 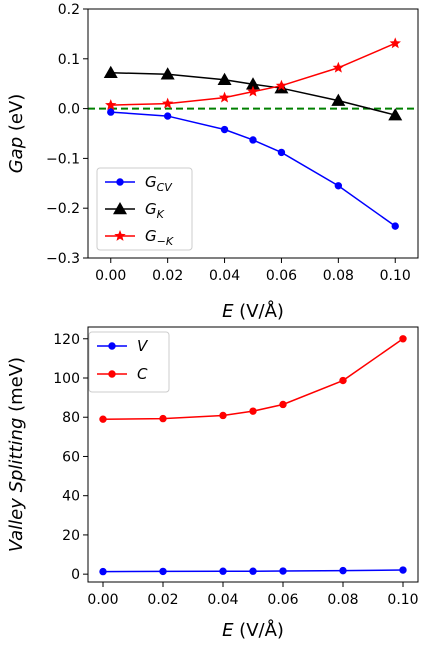 I want to click on y-tick-label-4: 80, so click(x=71, y=418).